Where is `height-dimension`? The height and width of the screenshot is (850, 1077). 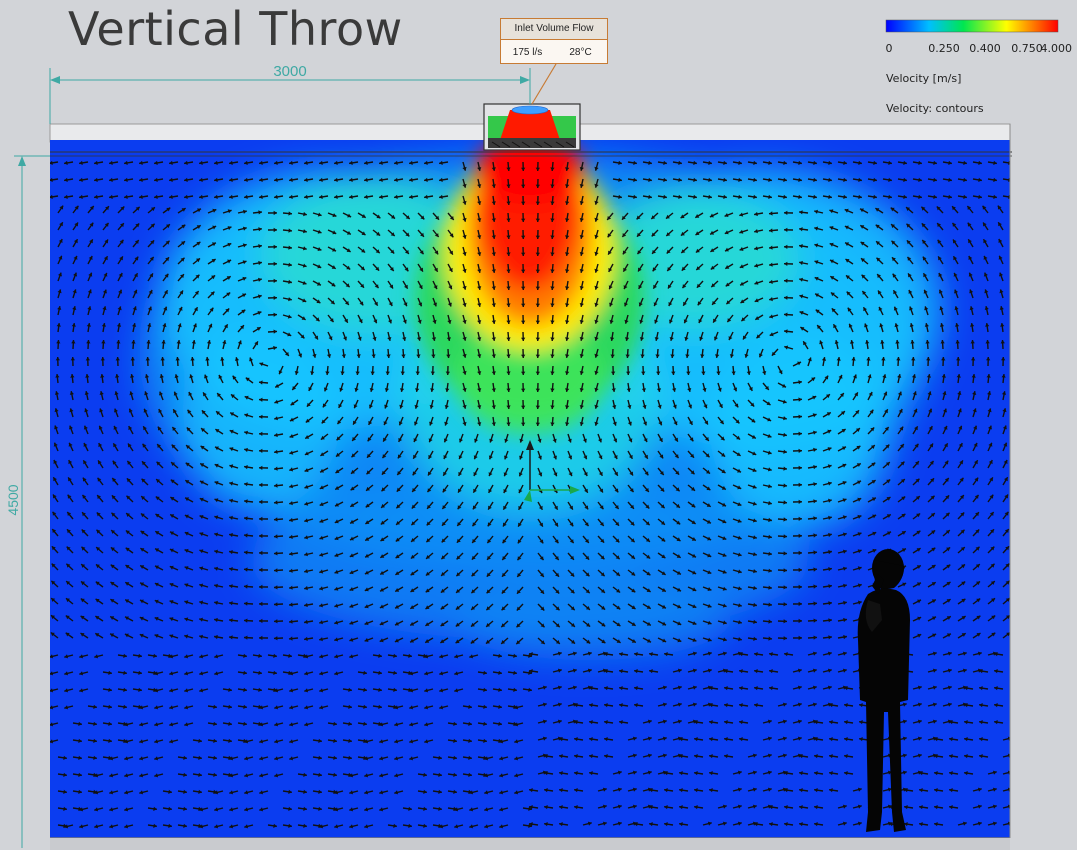 height-dimension is located at coordinates (32, 501).